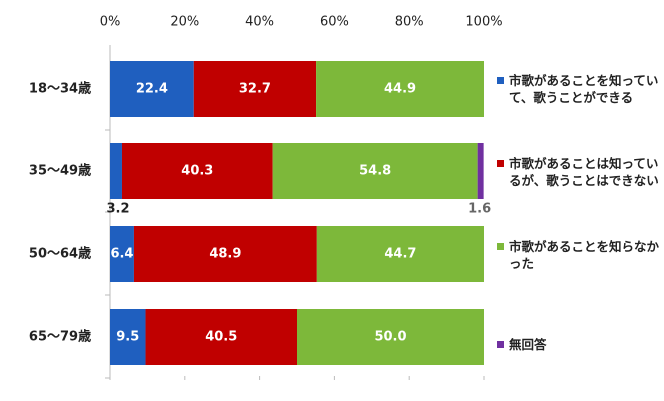  What do you see at coordinates (110, 22) in the screenshot?
I see `x-tick-label: 0%` at bounding box center [110, 22].